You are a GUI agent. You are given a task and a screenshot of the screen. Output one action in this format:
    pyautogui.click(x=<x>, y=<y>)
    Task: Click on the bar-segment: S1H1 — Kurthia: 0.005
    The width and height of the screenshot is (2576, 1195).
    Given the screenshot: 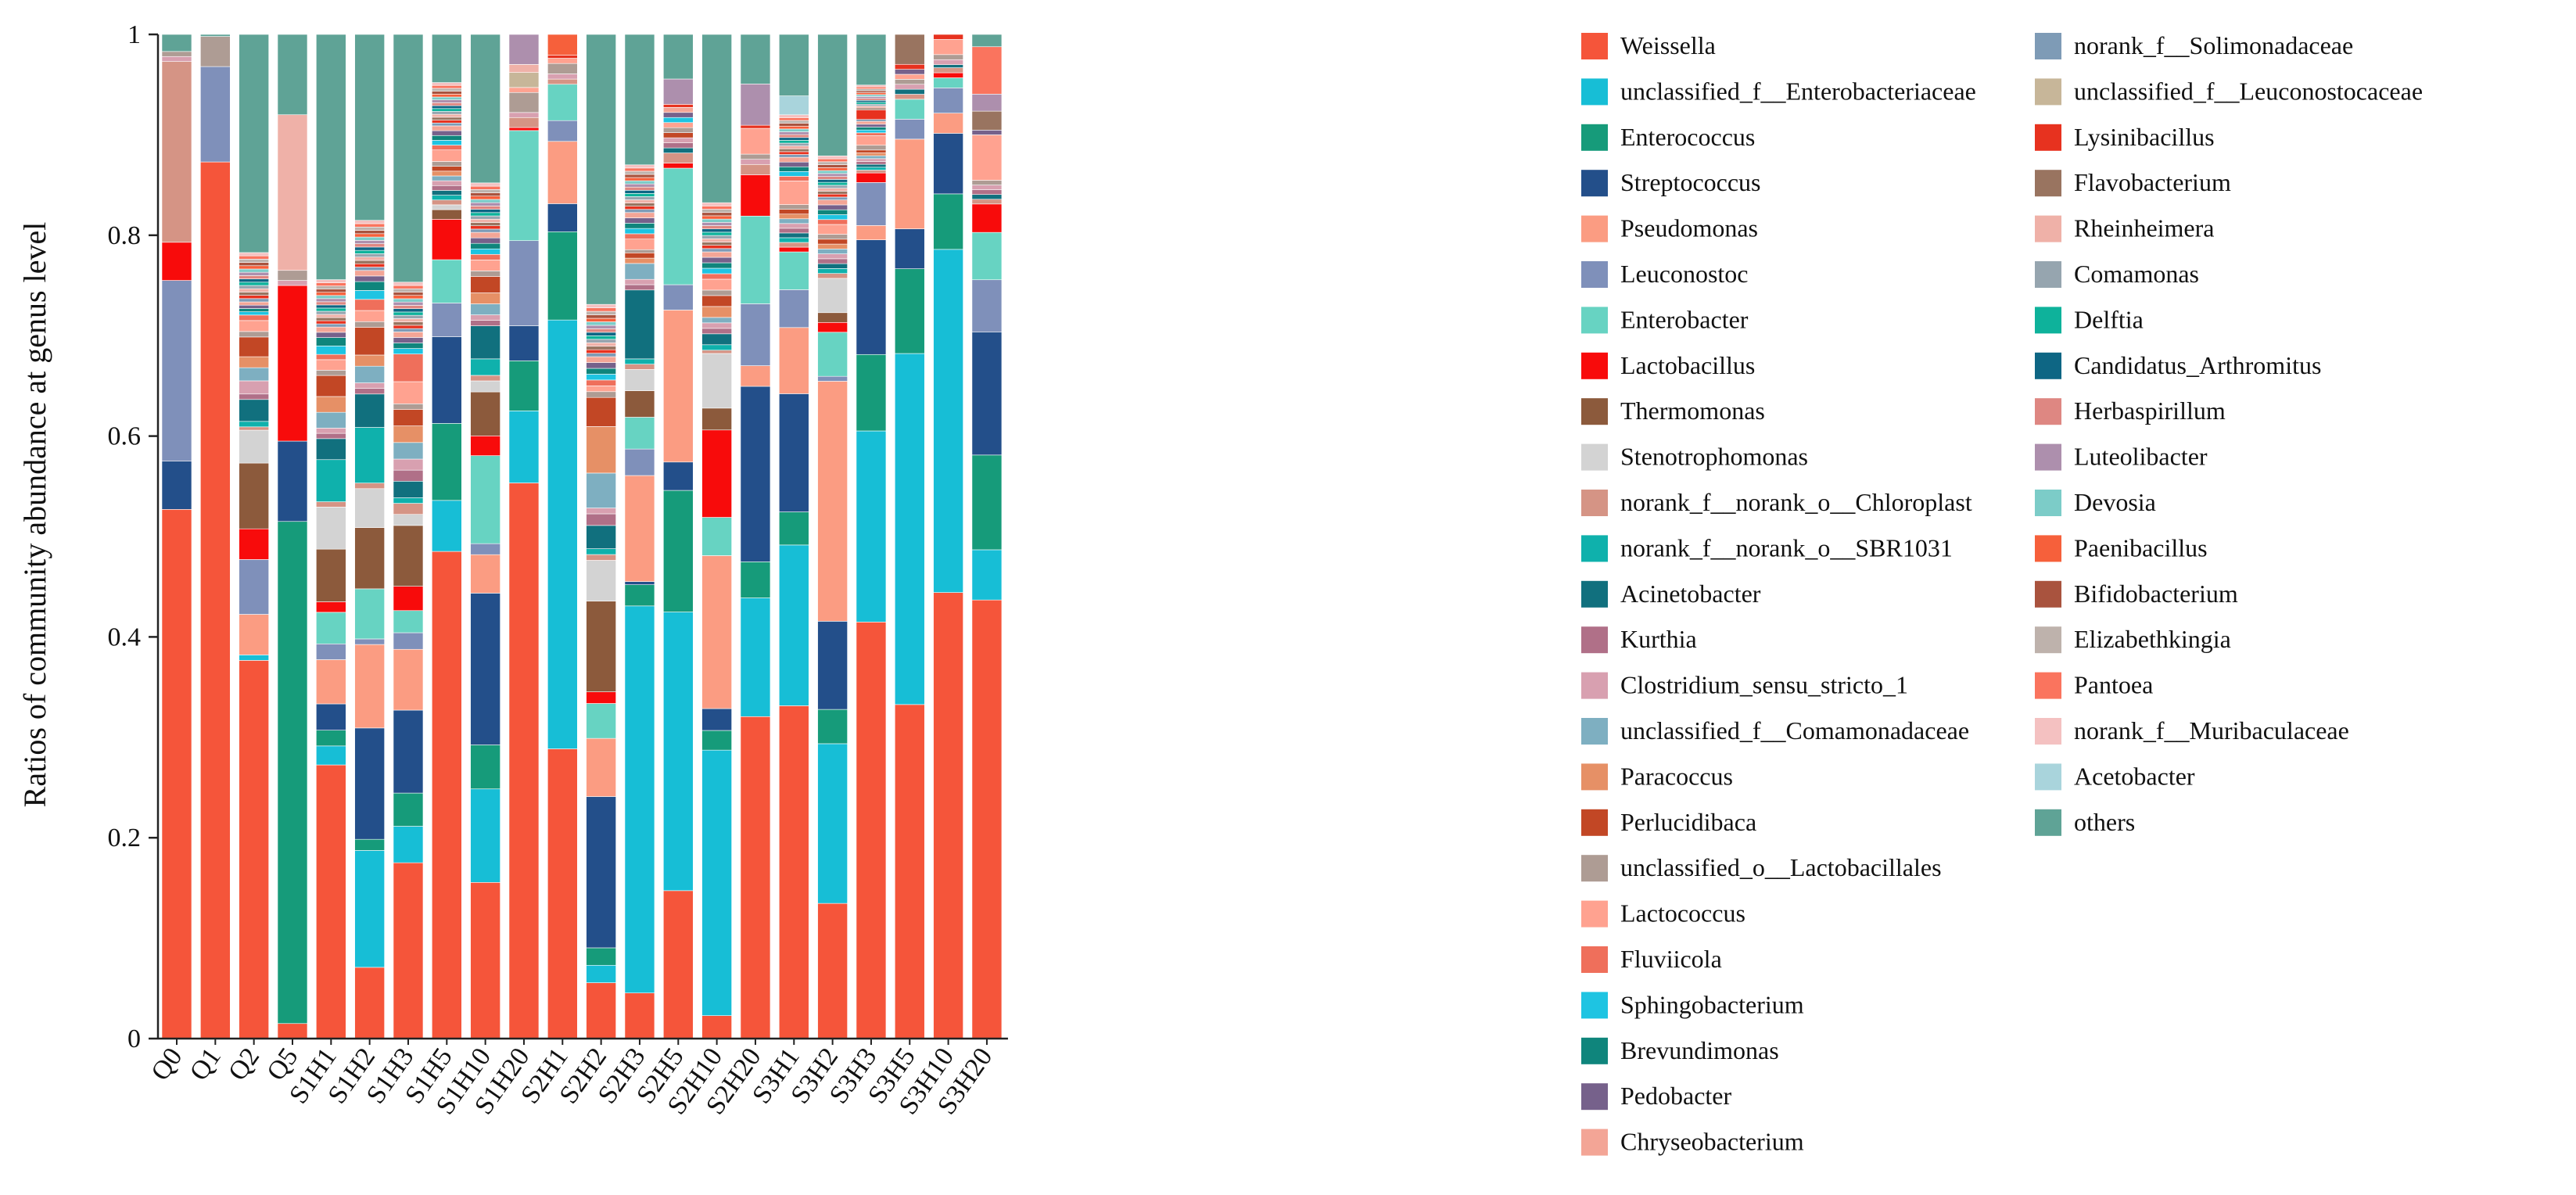 What is the action you would take?
    pyautogui.click(x=331, y=436)
    